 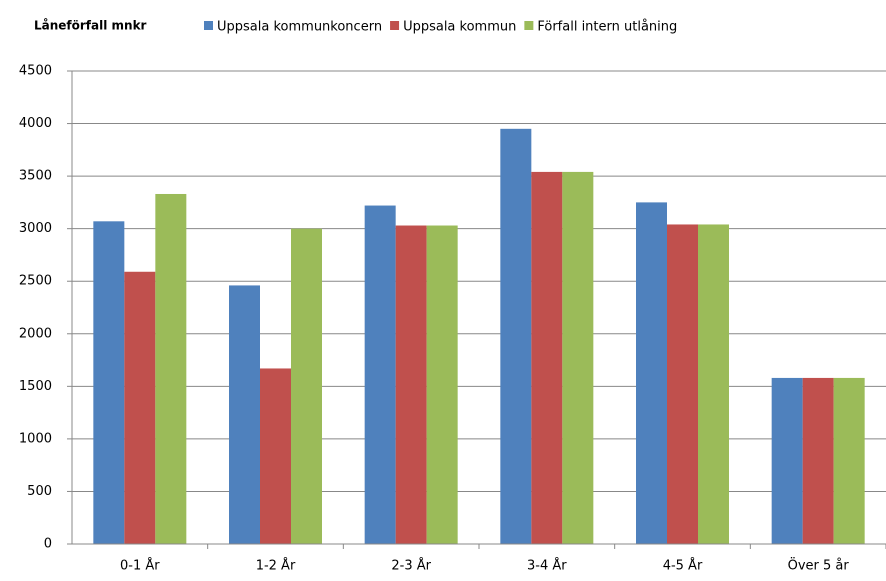 What do you see at coordinates (35, 228) in the screenshot?
I see `y-tick-label: 3000` at bounding box center [35, 228].